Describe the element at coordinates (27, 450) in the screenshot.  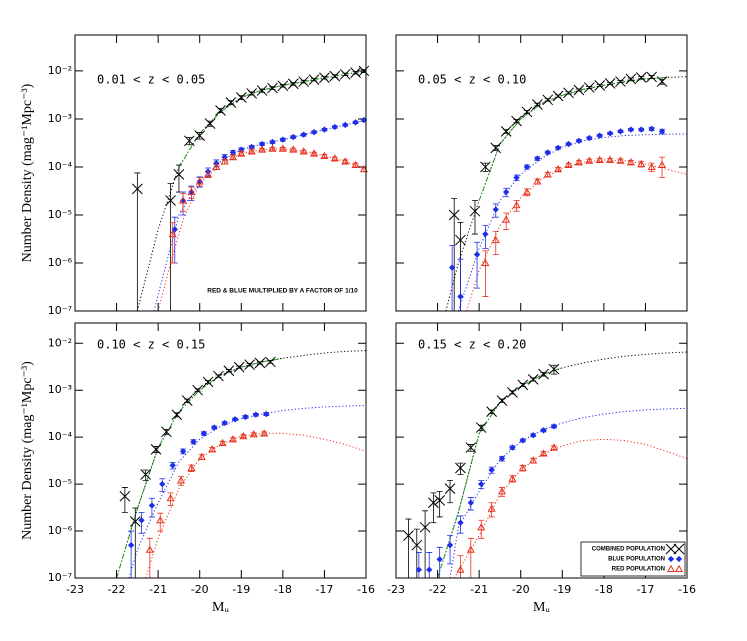
I see `y-axis-label: Number Density (mag⁻¹Mpc⁻³)` at that location.